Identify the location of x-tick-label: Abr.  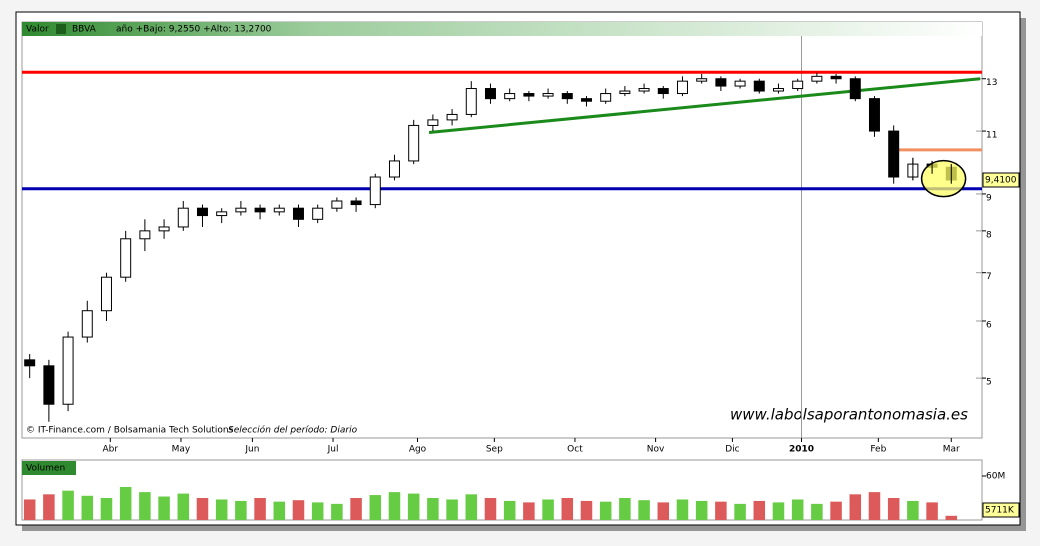
(111, 450).